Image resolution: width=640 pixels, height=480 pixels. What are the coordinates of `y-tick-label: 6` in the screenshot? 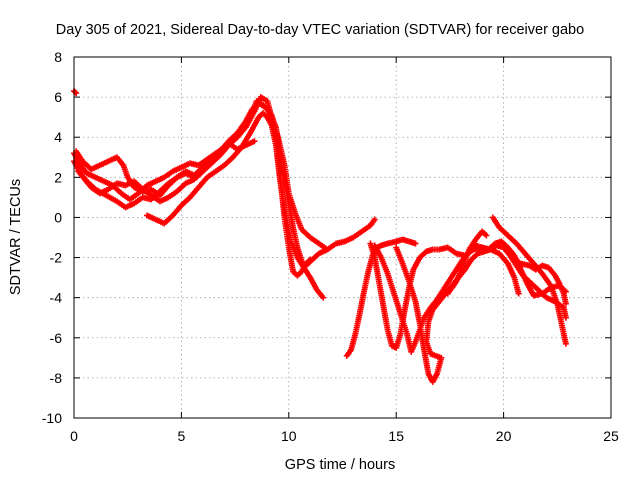 It's located at (58, 97).